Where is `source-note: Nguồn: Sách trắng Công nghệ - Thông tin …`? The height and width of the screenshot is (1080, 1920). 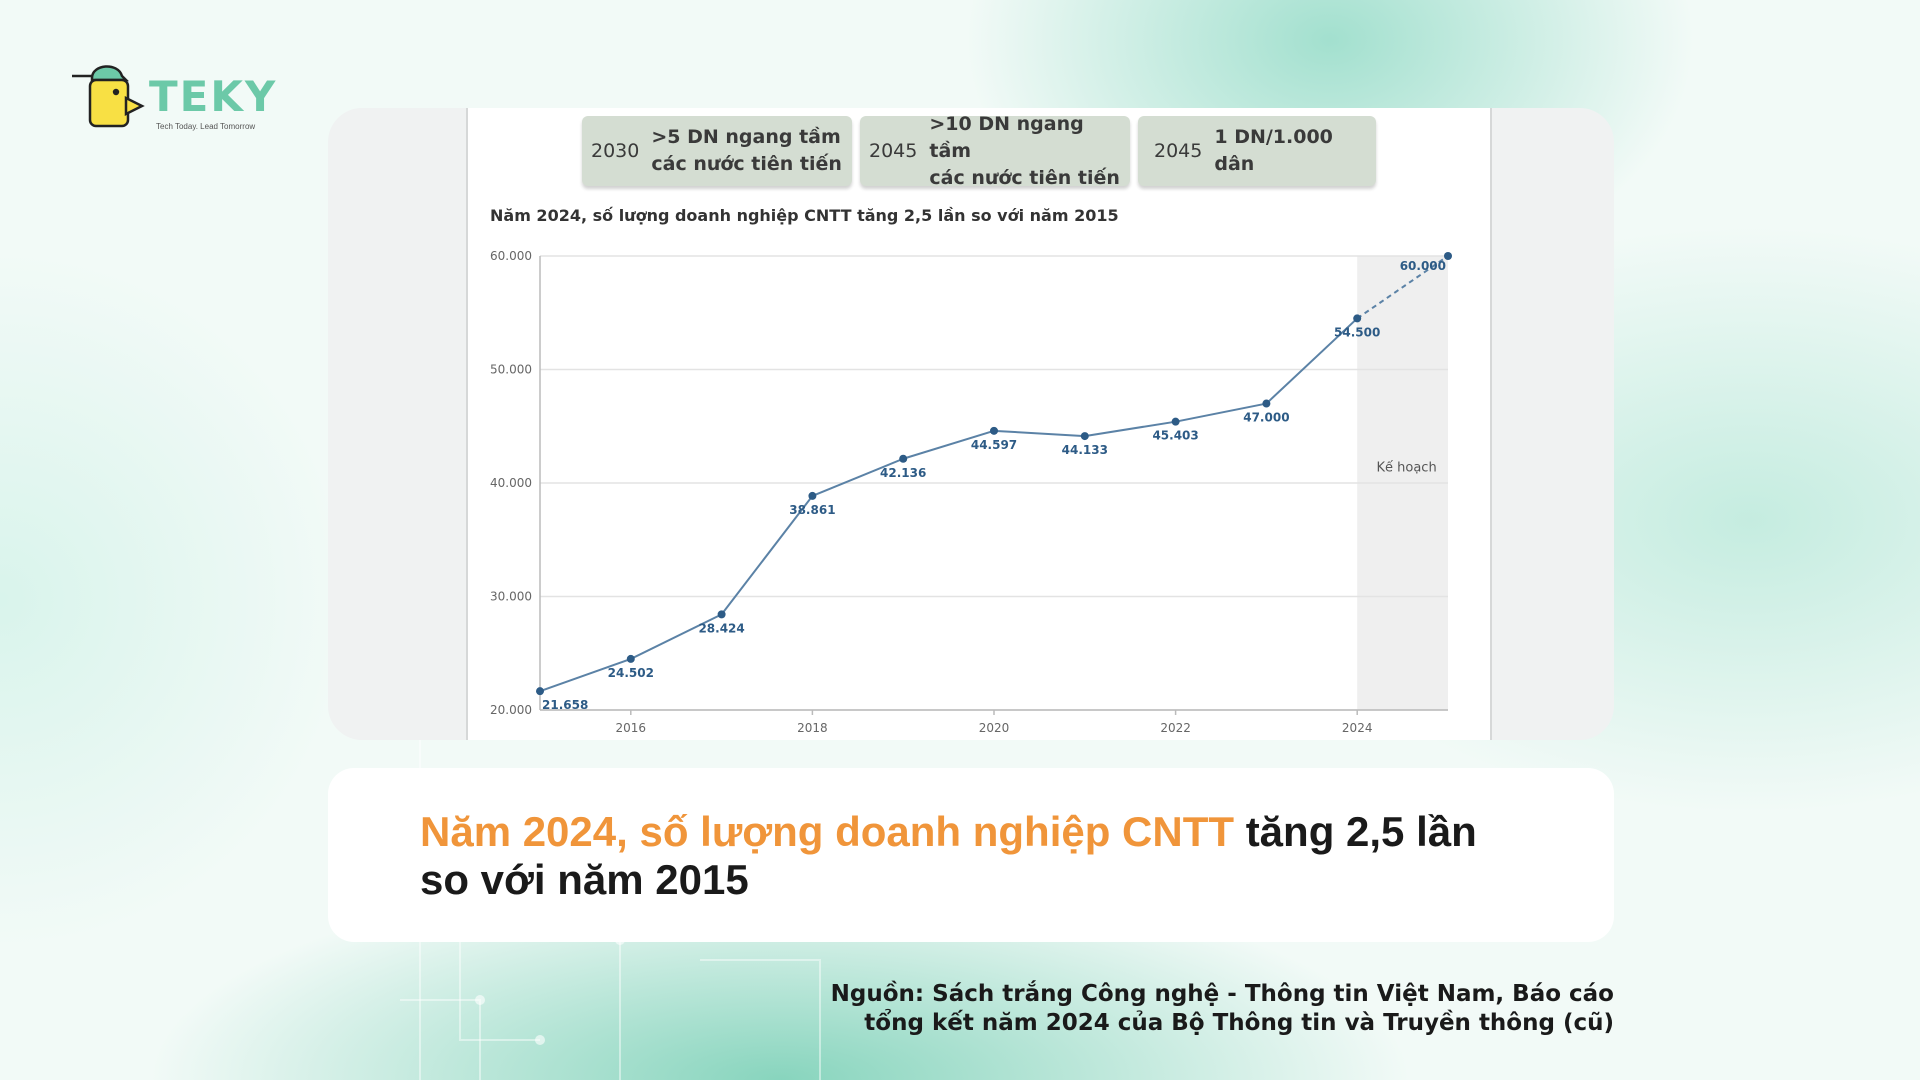 source-note: Nguồn: Sách trắng Công nghệ - Thông tin … is located at coordinates (1222, 1009).